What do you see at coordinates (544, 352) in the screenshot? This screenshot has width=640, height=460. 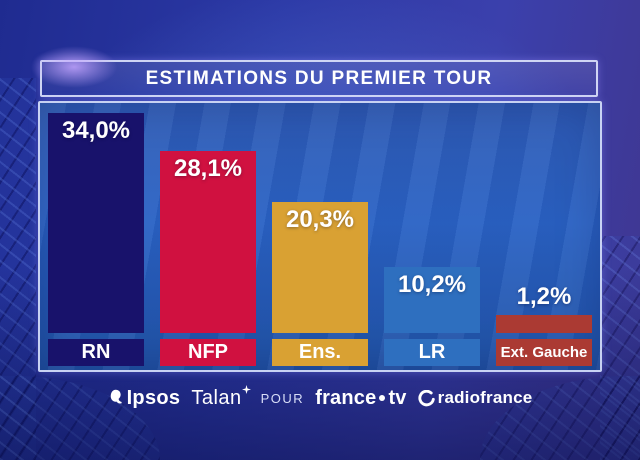 I see `bar-category-label-4: Ext. Gauche` at bounding box center [544, 352].